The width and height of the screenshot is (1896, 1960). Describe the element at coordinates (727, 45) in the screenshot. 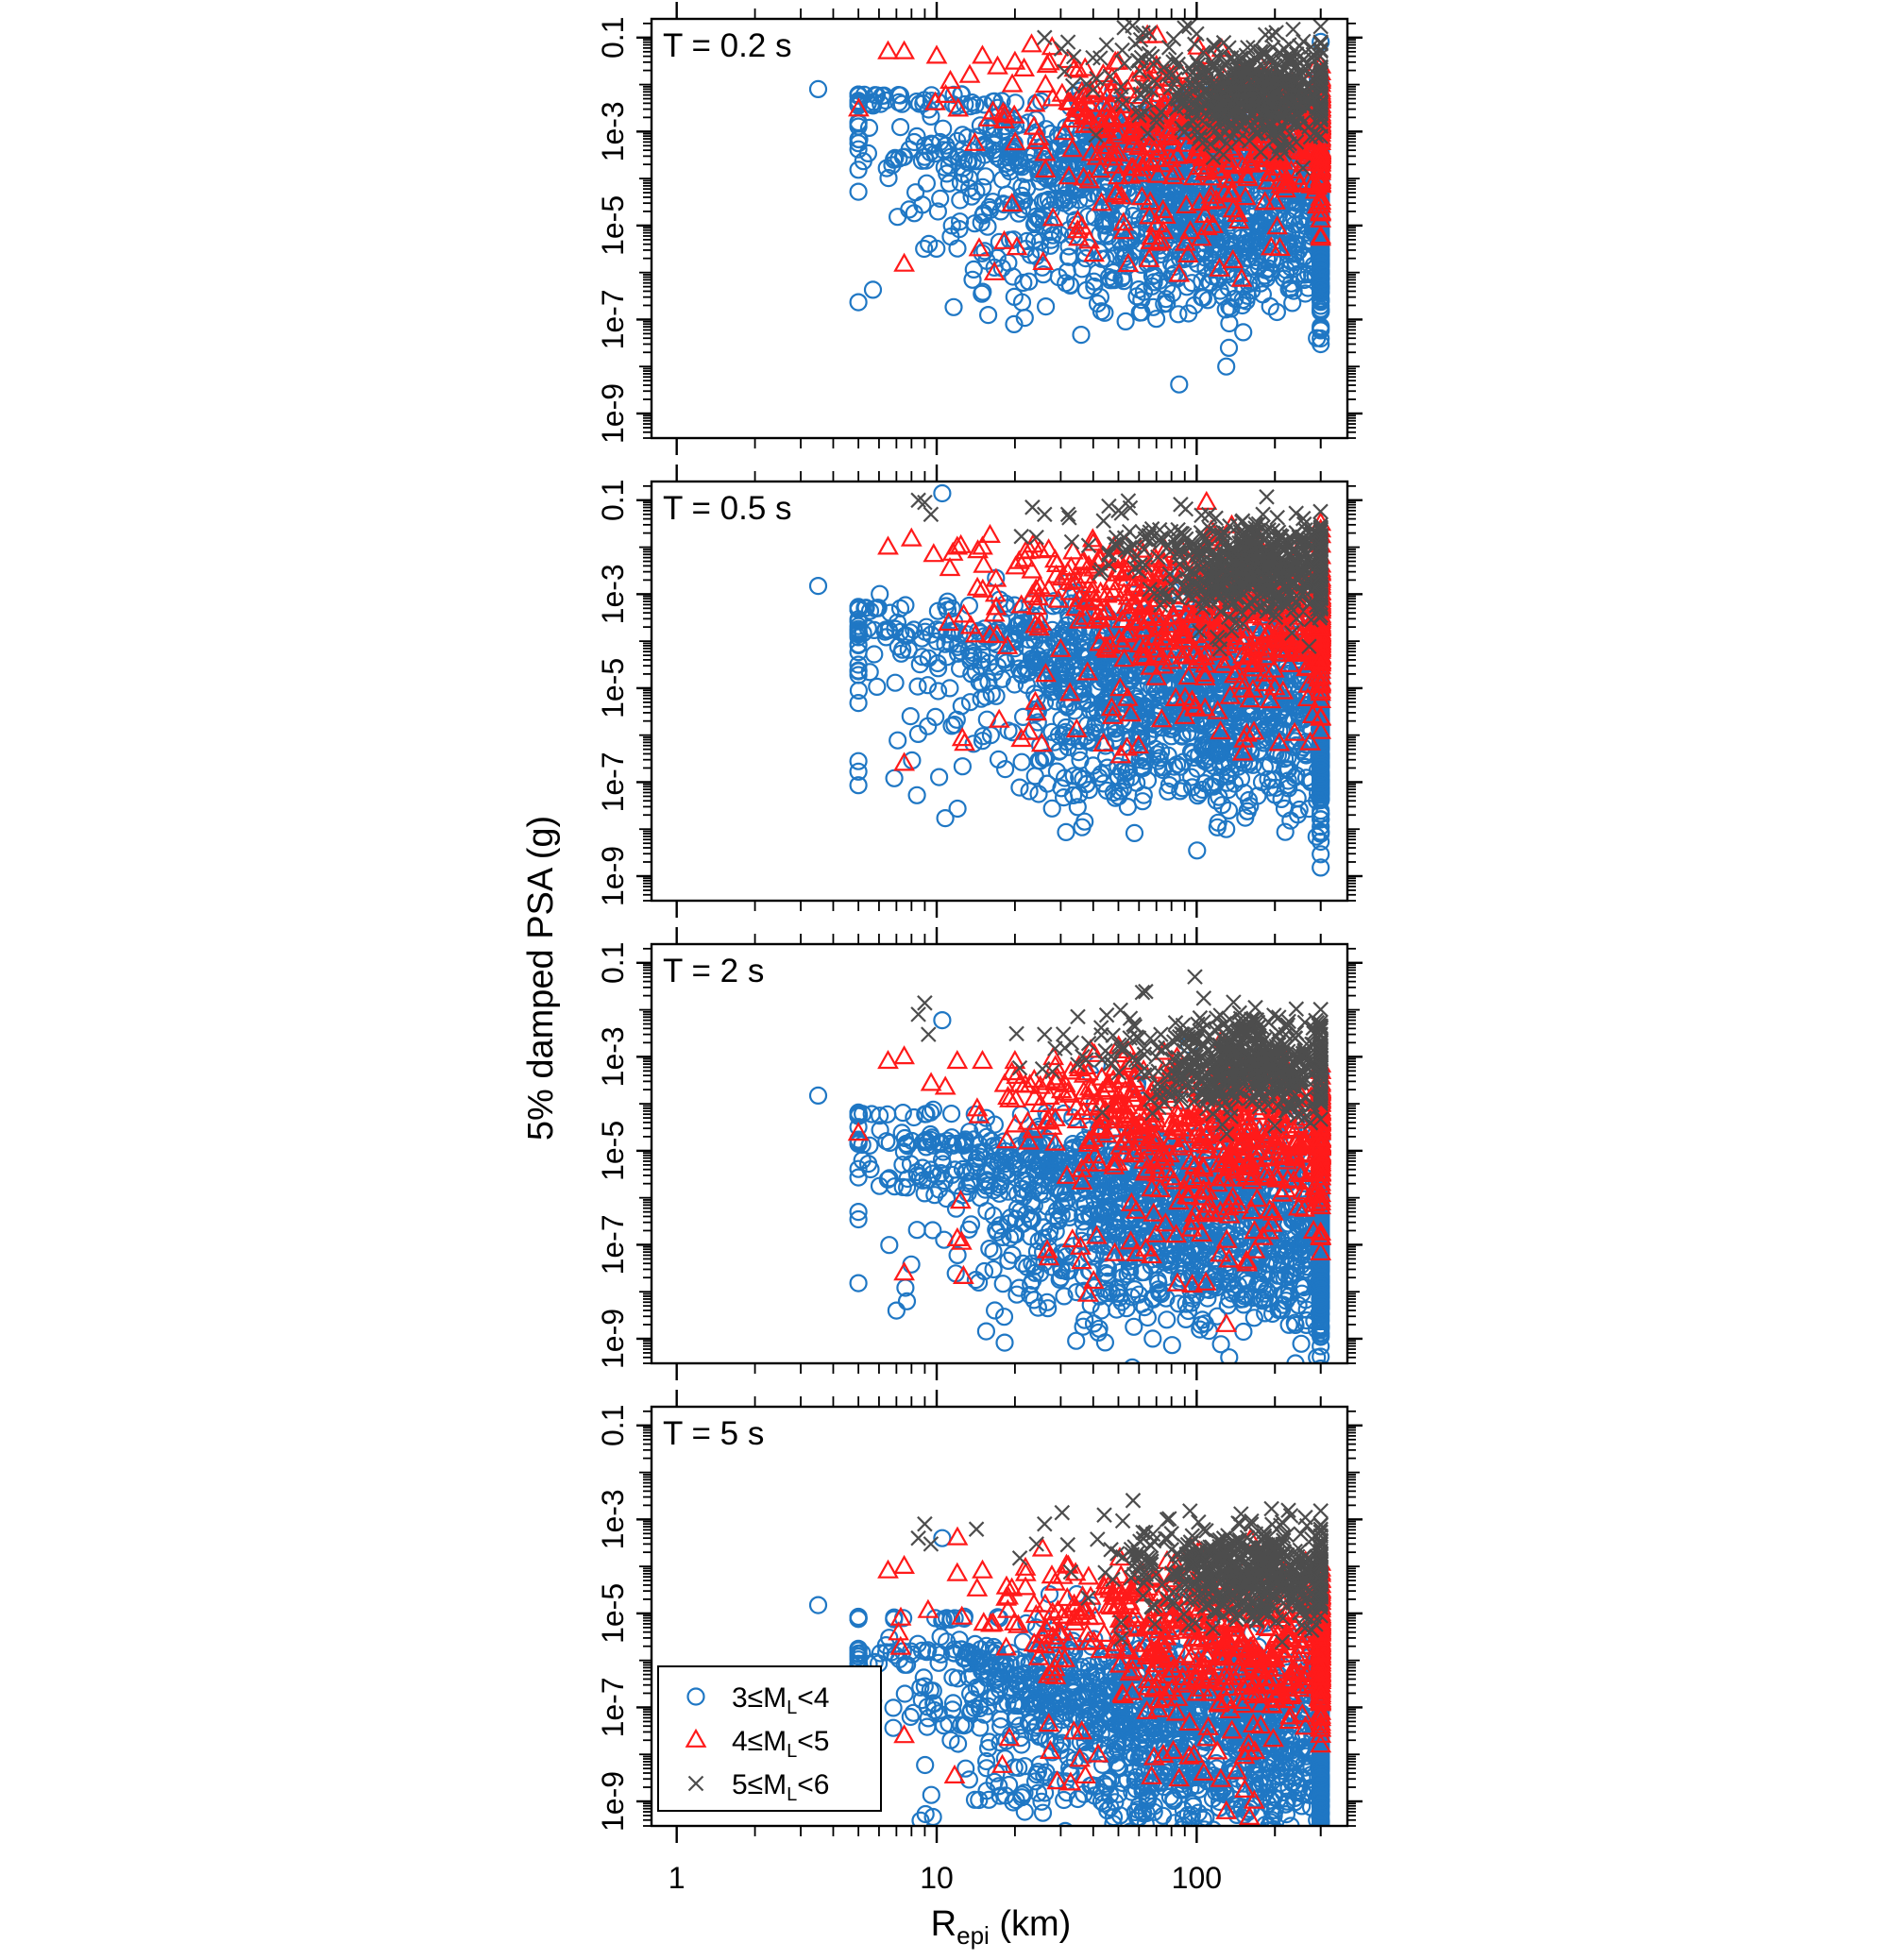

I see `panel-label: T = 0.2 s` at that location.